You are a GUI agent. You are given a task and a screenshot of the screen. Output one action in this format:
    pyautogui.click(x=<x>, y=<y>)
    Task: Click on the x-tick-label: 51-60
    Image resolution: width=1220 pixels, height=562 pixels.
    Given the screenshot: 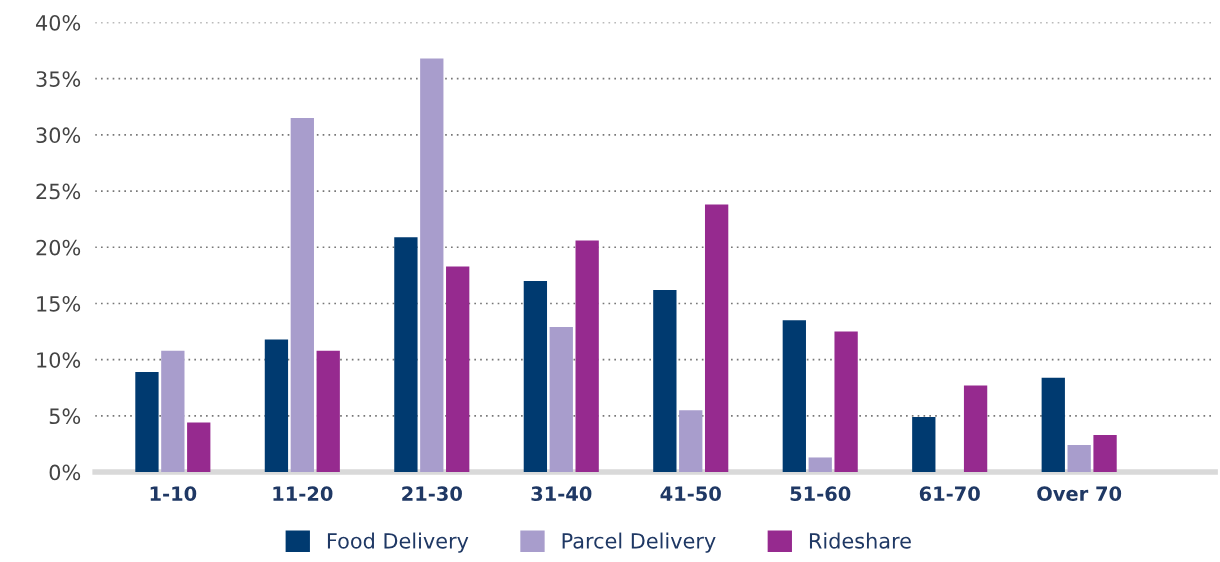 What is the action you would take?
    pyautogui.click(x=820, y=494)
    